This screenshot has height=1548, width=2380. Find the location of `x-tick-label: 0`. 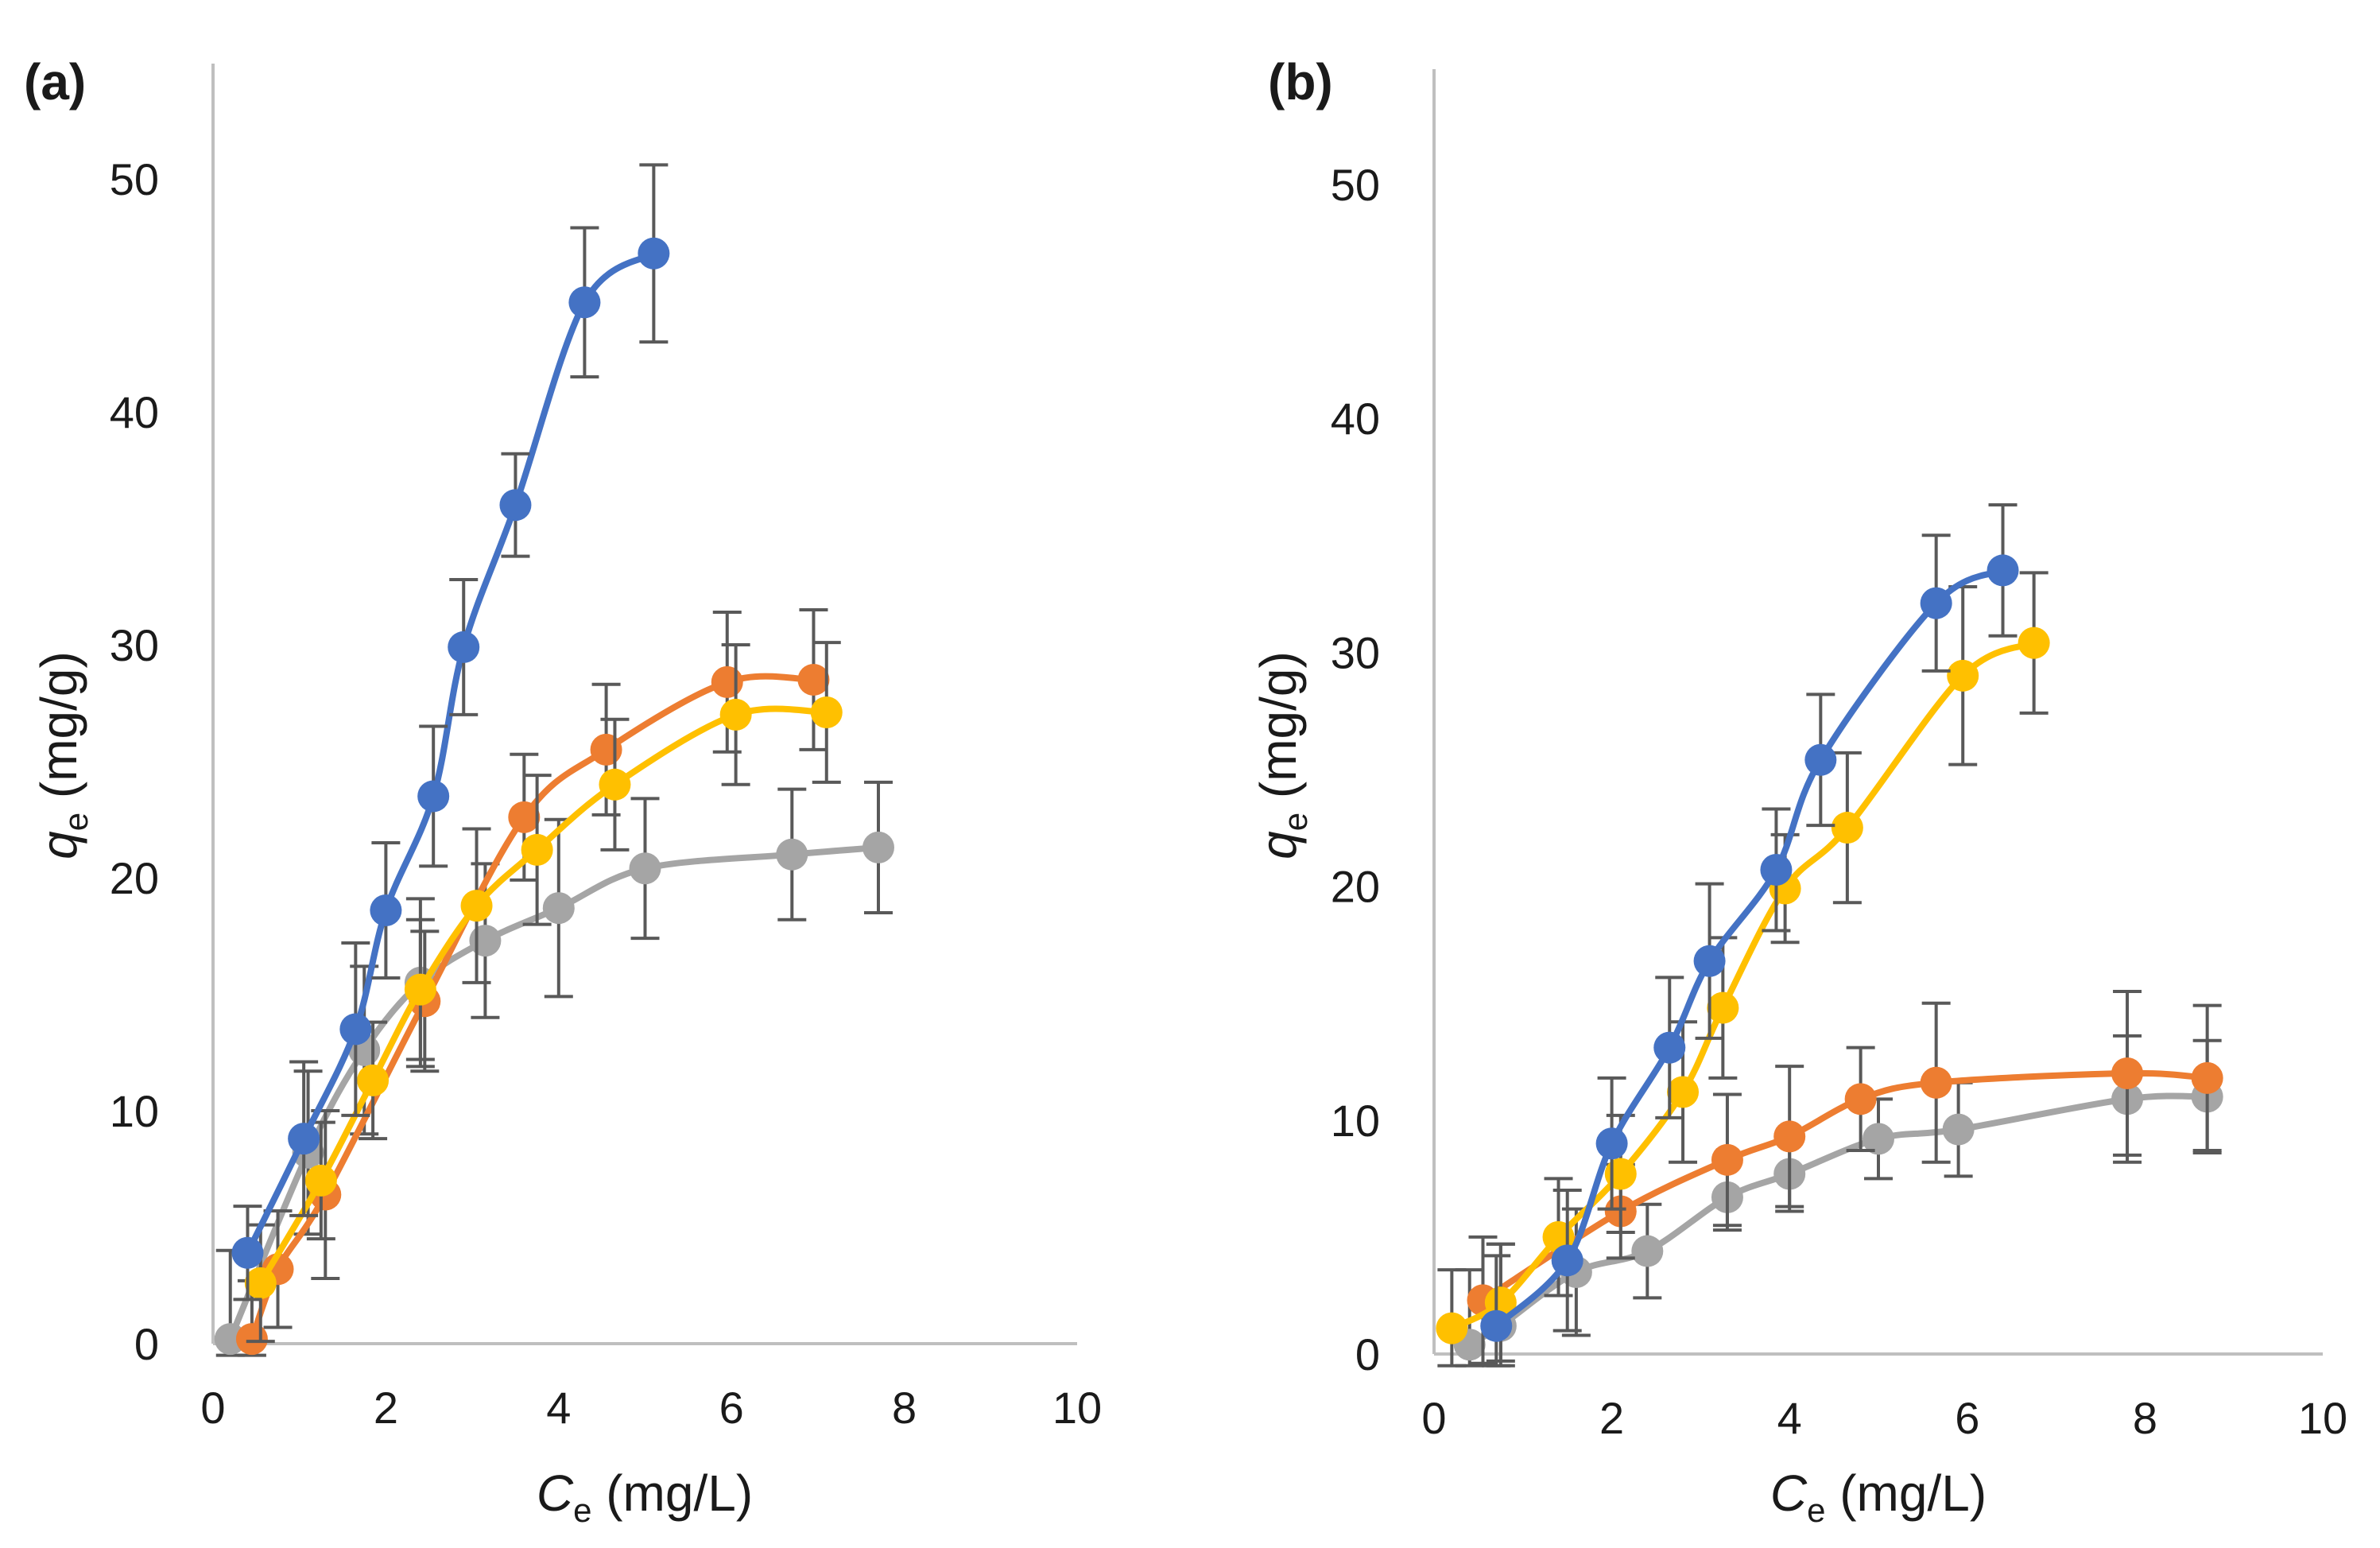

x-tick-label: 0 is located at coordinates (1433, 1418).